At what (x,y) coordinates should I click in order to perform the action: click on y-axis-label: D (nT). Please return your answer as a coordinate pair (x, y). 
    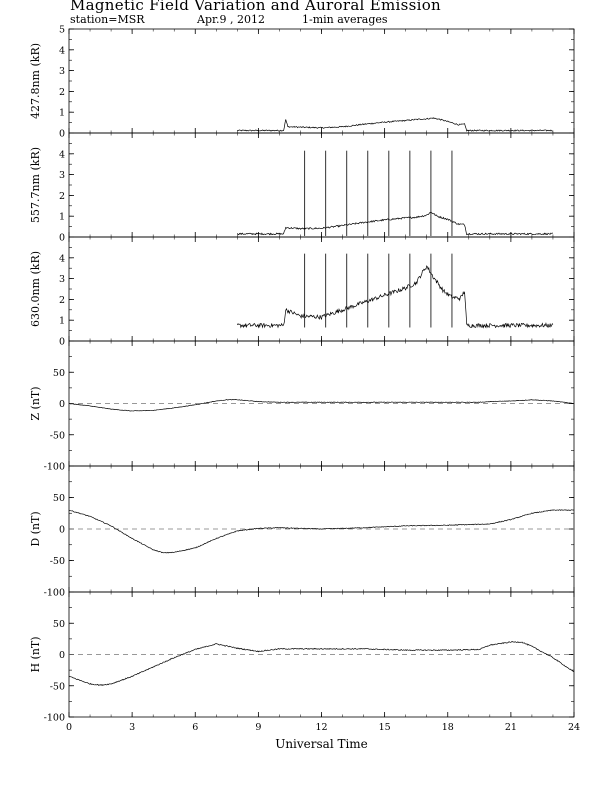
    Looking at the image, I should click on (35, 528).